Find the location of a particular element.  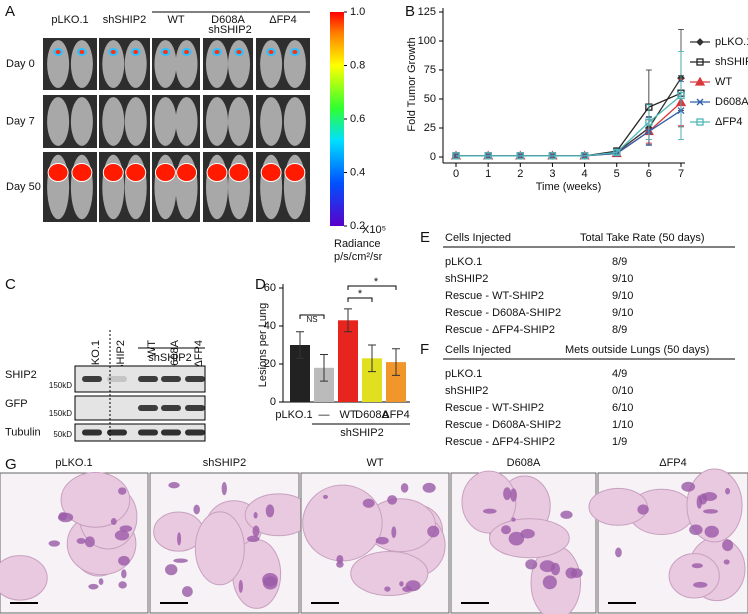

x-tick-label: ΔFP4 is located at coordinates (396, 415).